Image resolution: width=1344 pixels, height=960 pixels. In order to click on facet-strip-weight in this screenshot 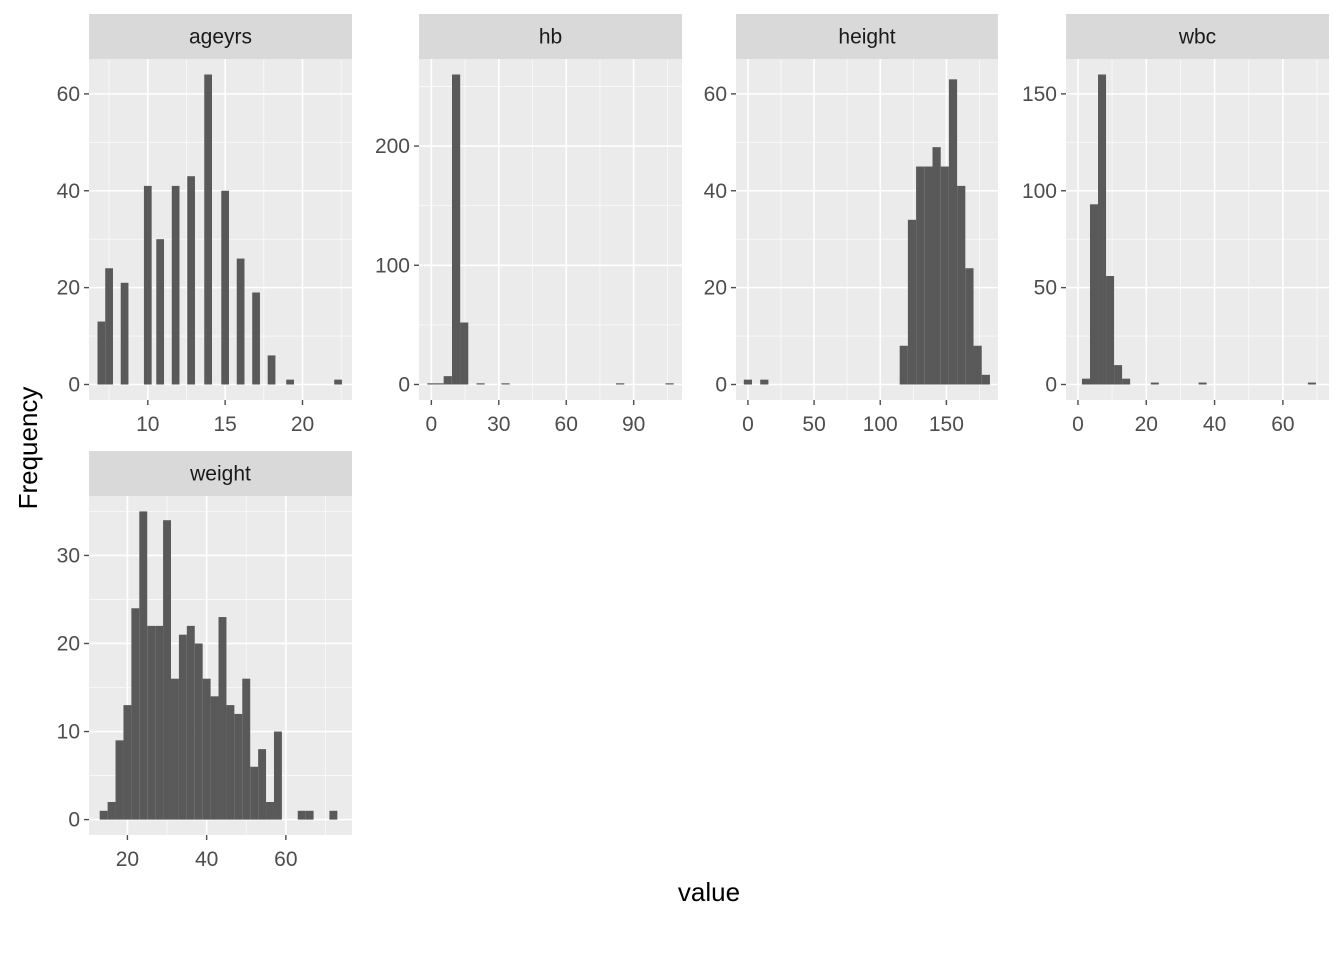, I will do `click(220, 473)`.